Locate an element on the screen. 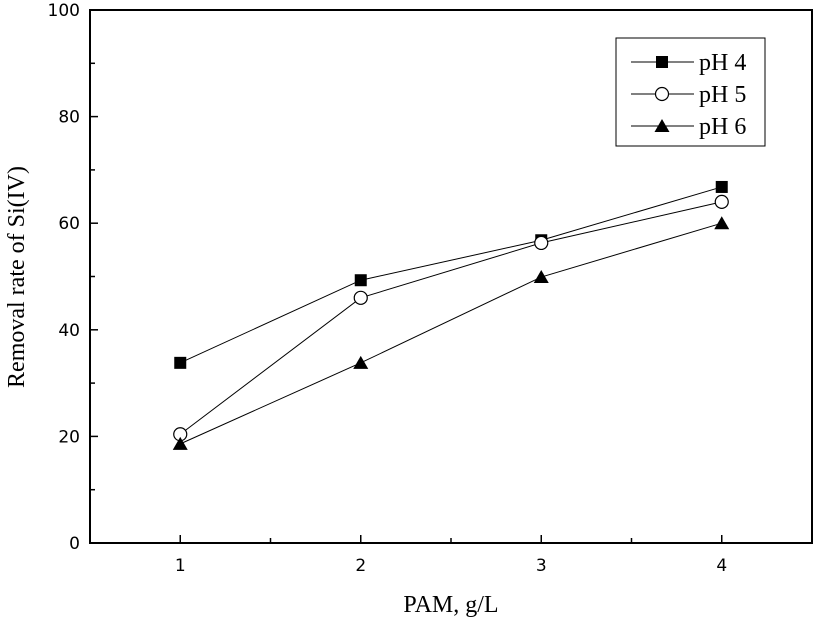 This screenshot has width=814, height=624. x-tick-label: 4 is located at coordinates (721, 566).